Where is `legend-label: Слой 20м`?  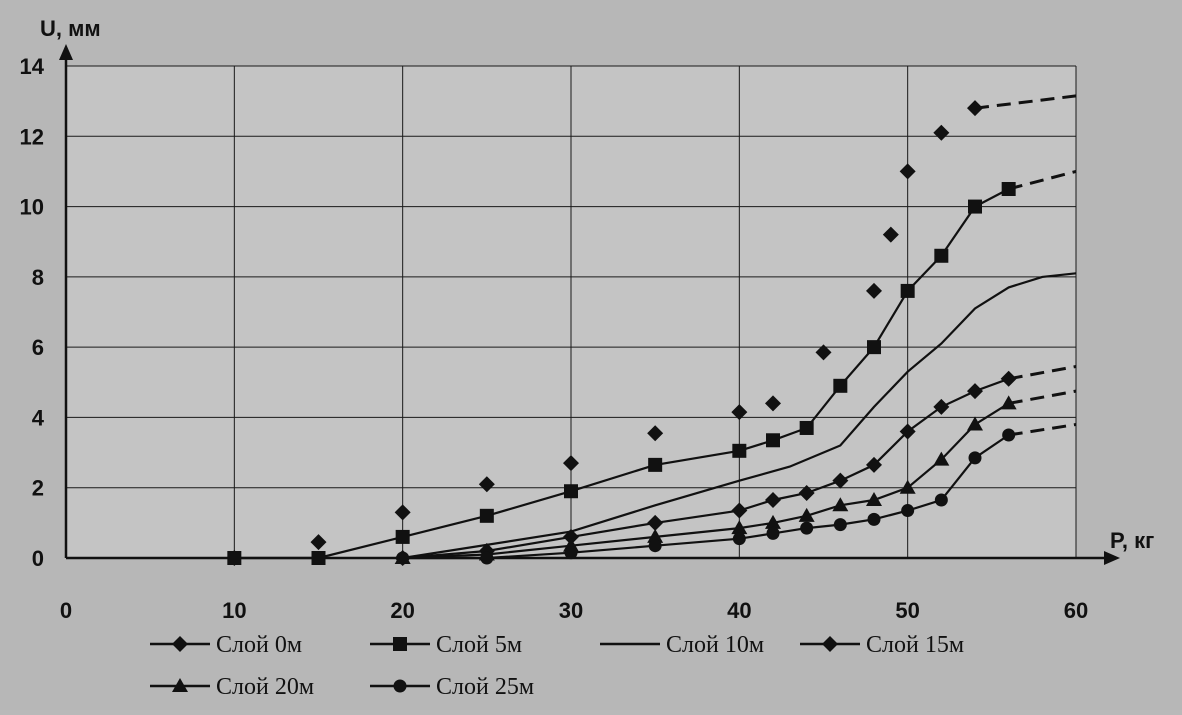 legend-label: Слой 20м is located at coordinates (265, 687).